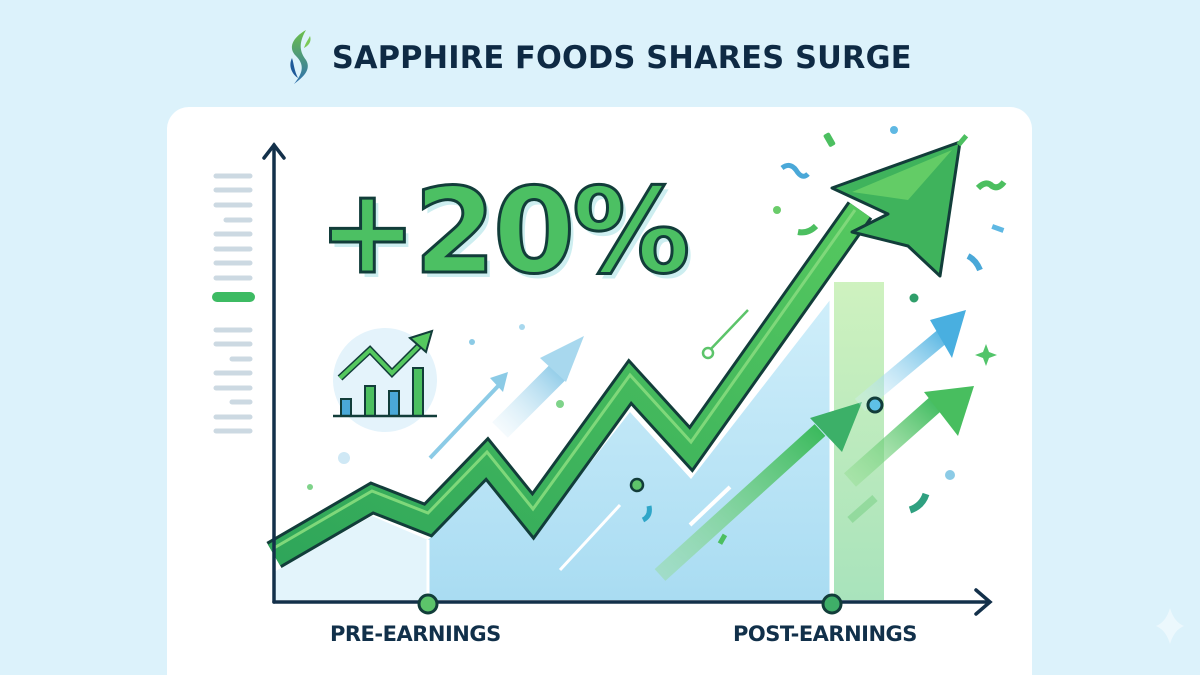  I want to click on x-label-pre-earnings: PRE-EARNINGS, so click(415, 634).